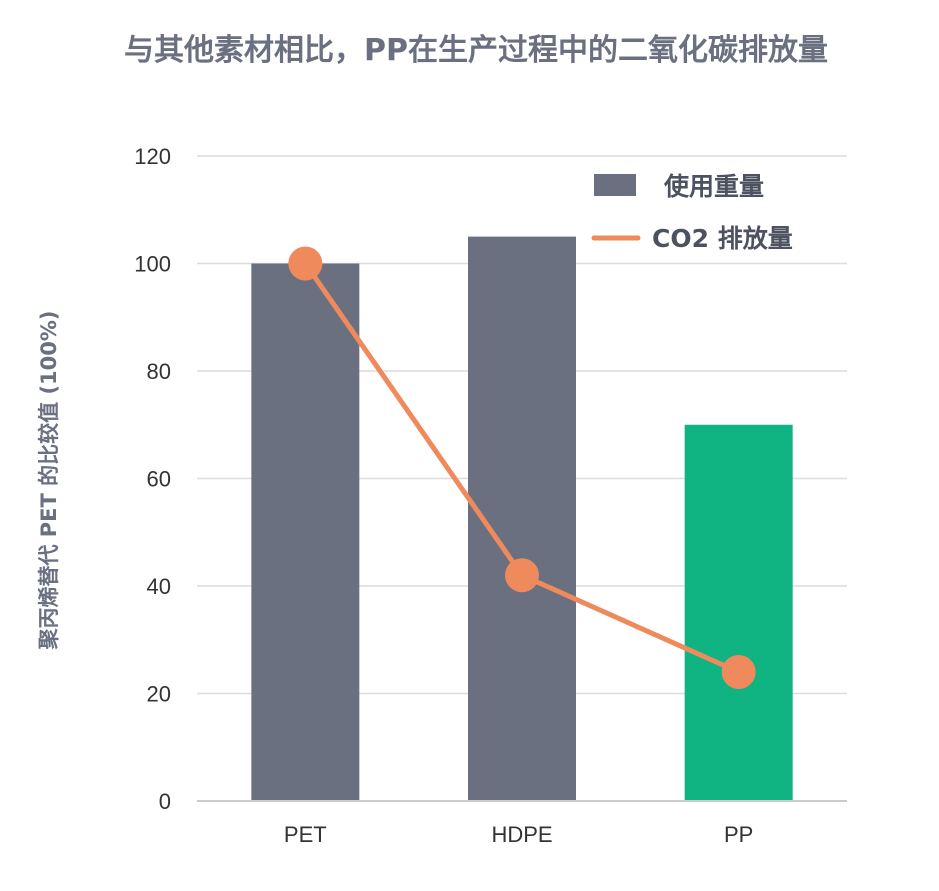 The image size is (939, 891). What do you see at coordinates (159, 694) in the screenshot?
I see `y-tick-label: 20` at bounding box center [159, 694].